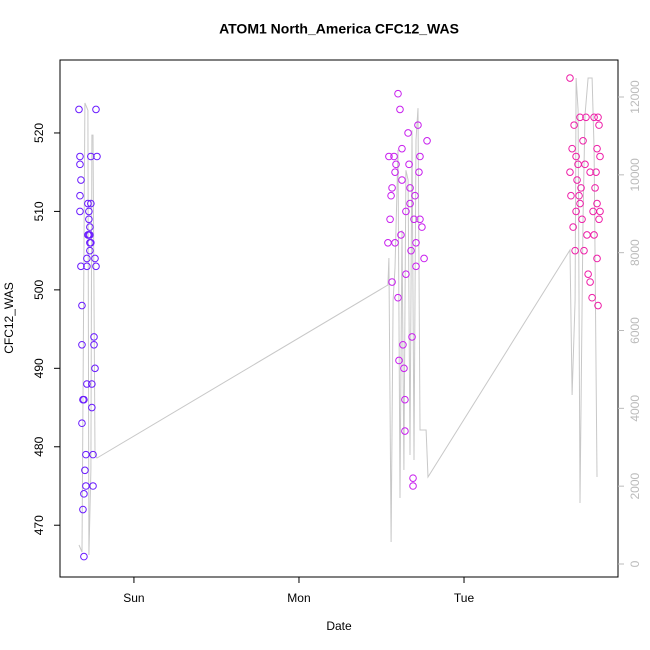  What do you see at coordinates (635, 485) in the screenshot?
I see `y2-tick-label: 2000` at bounding box center [635, 485].